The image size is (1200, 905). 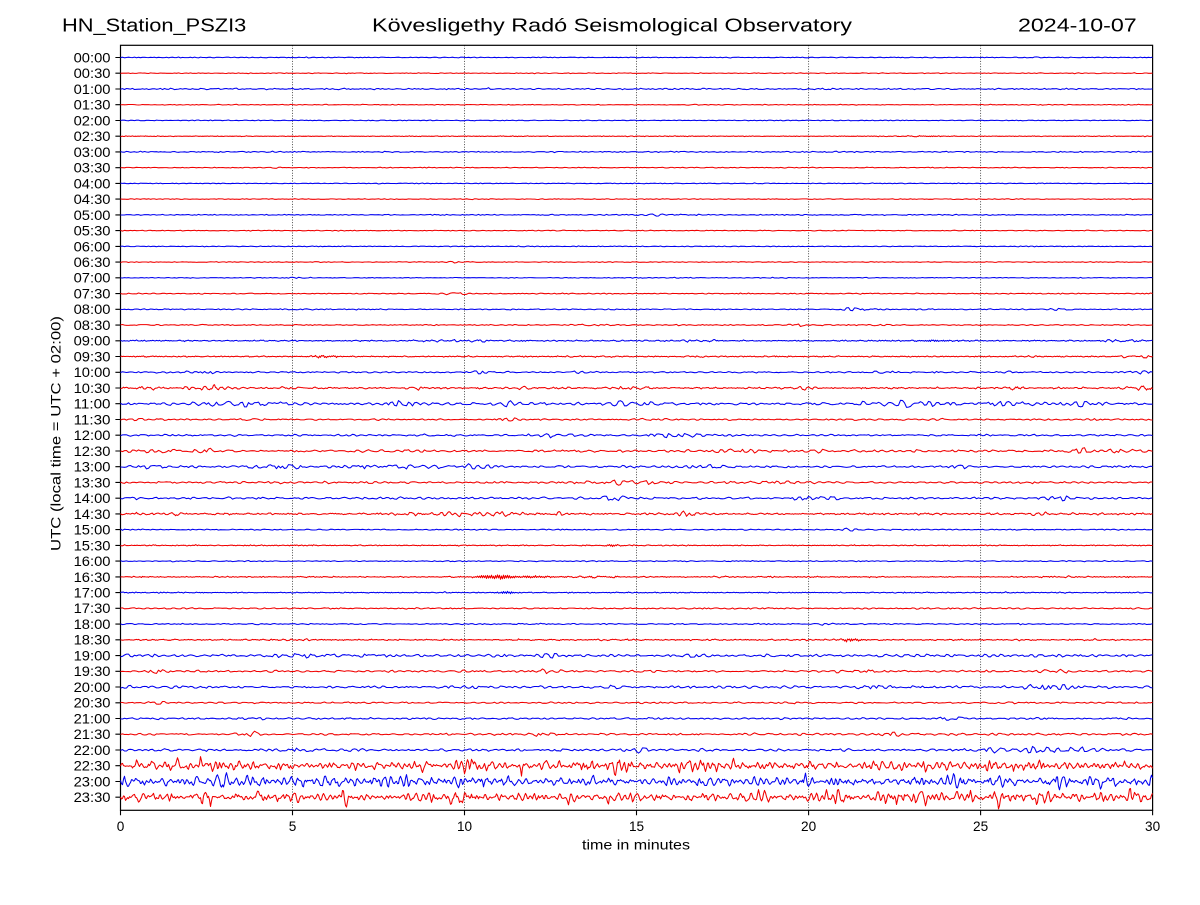 What do you see at coordinates (92, 561) in the screenshot?
I see `svg-text: 16:00` at bounding box center [92, 561].